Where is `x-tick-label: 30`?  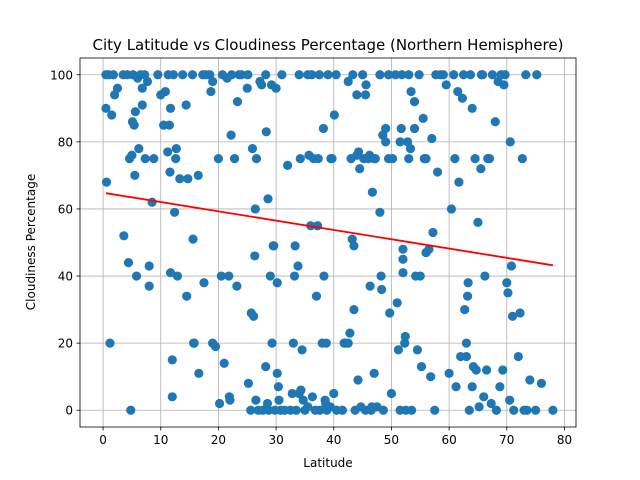 x-tick-label: 30 is located at coordinates (275, 440).